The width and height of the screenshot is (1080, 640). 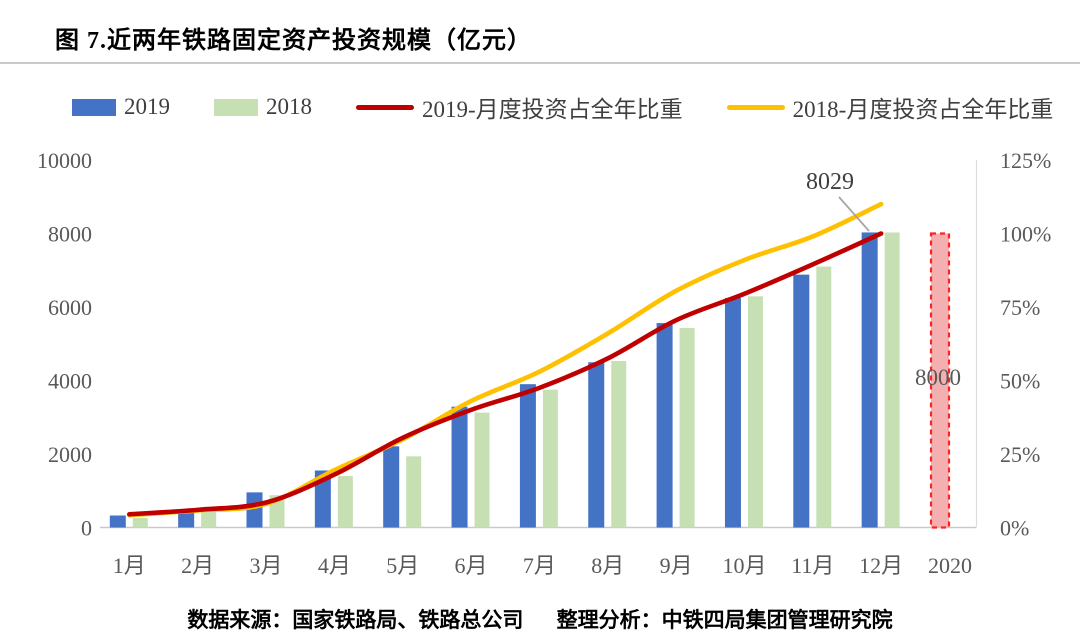 I want to click on projection-value-label: 8000, so click(x=938, y=377).